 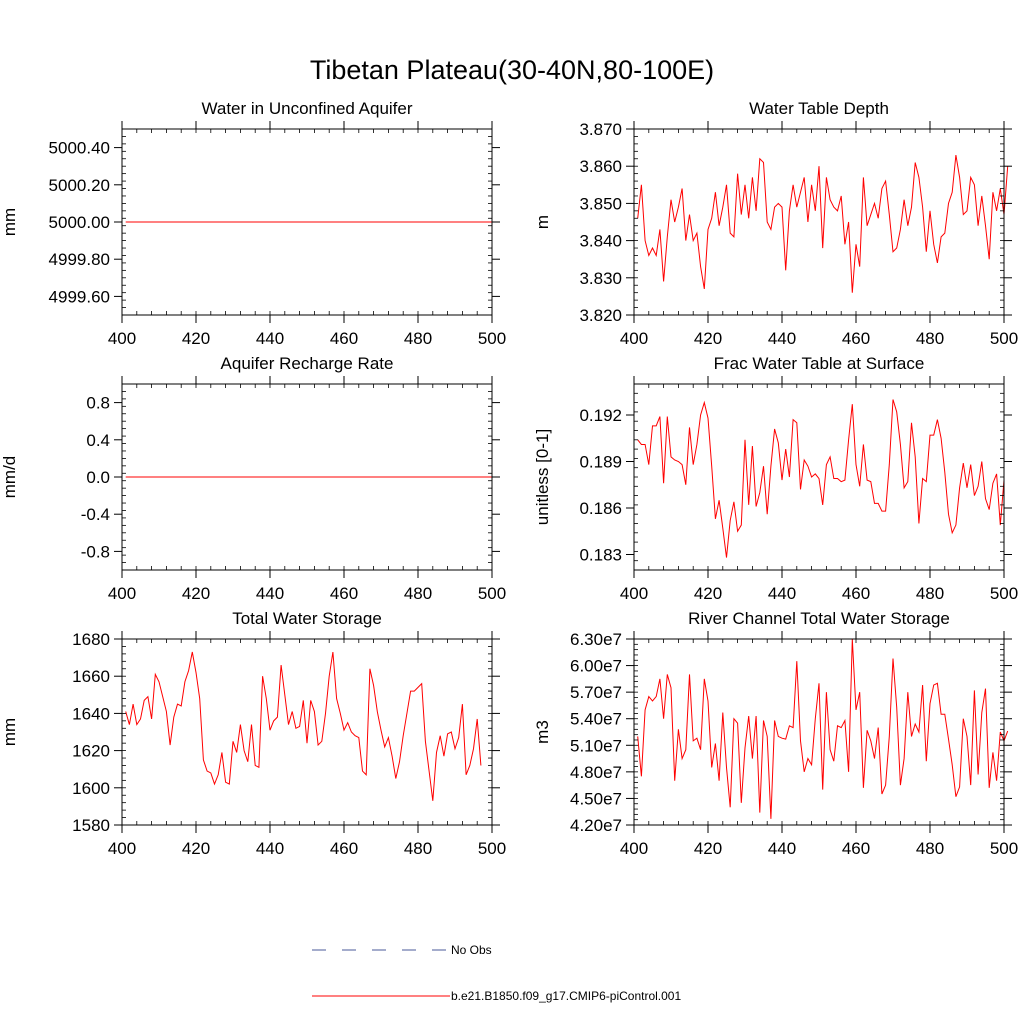 I want to click on y-tick-label: 1580, so click(x=91, y=825).